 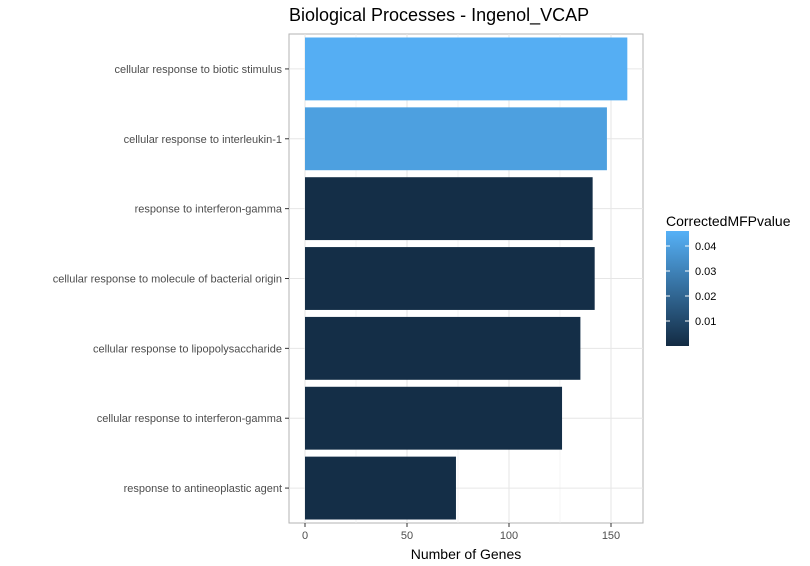 What do you see at coordinates (198, 70) in the screenshot?
I see `y-tick-label: cellular response to biotic stimulus` at bounding box center [198, 70].